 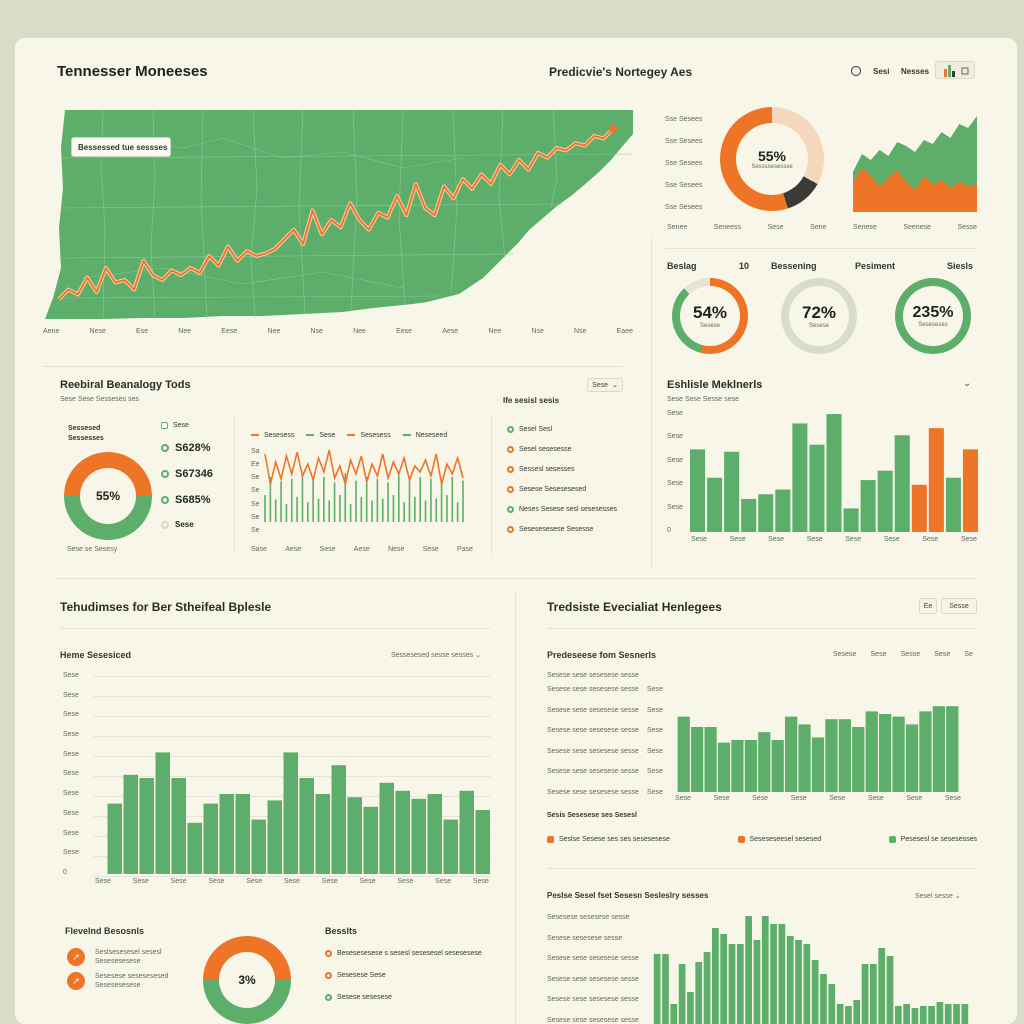 What do you see at coordinates (464, 549) in the screenshot?
I see `line-x-tick: Pase` at bounding box center [464, 549].